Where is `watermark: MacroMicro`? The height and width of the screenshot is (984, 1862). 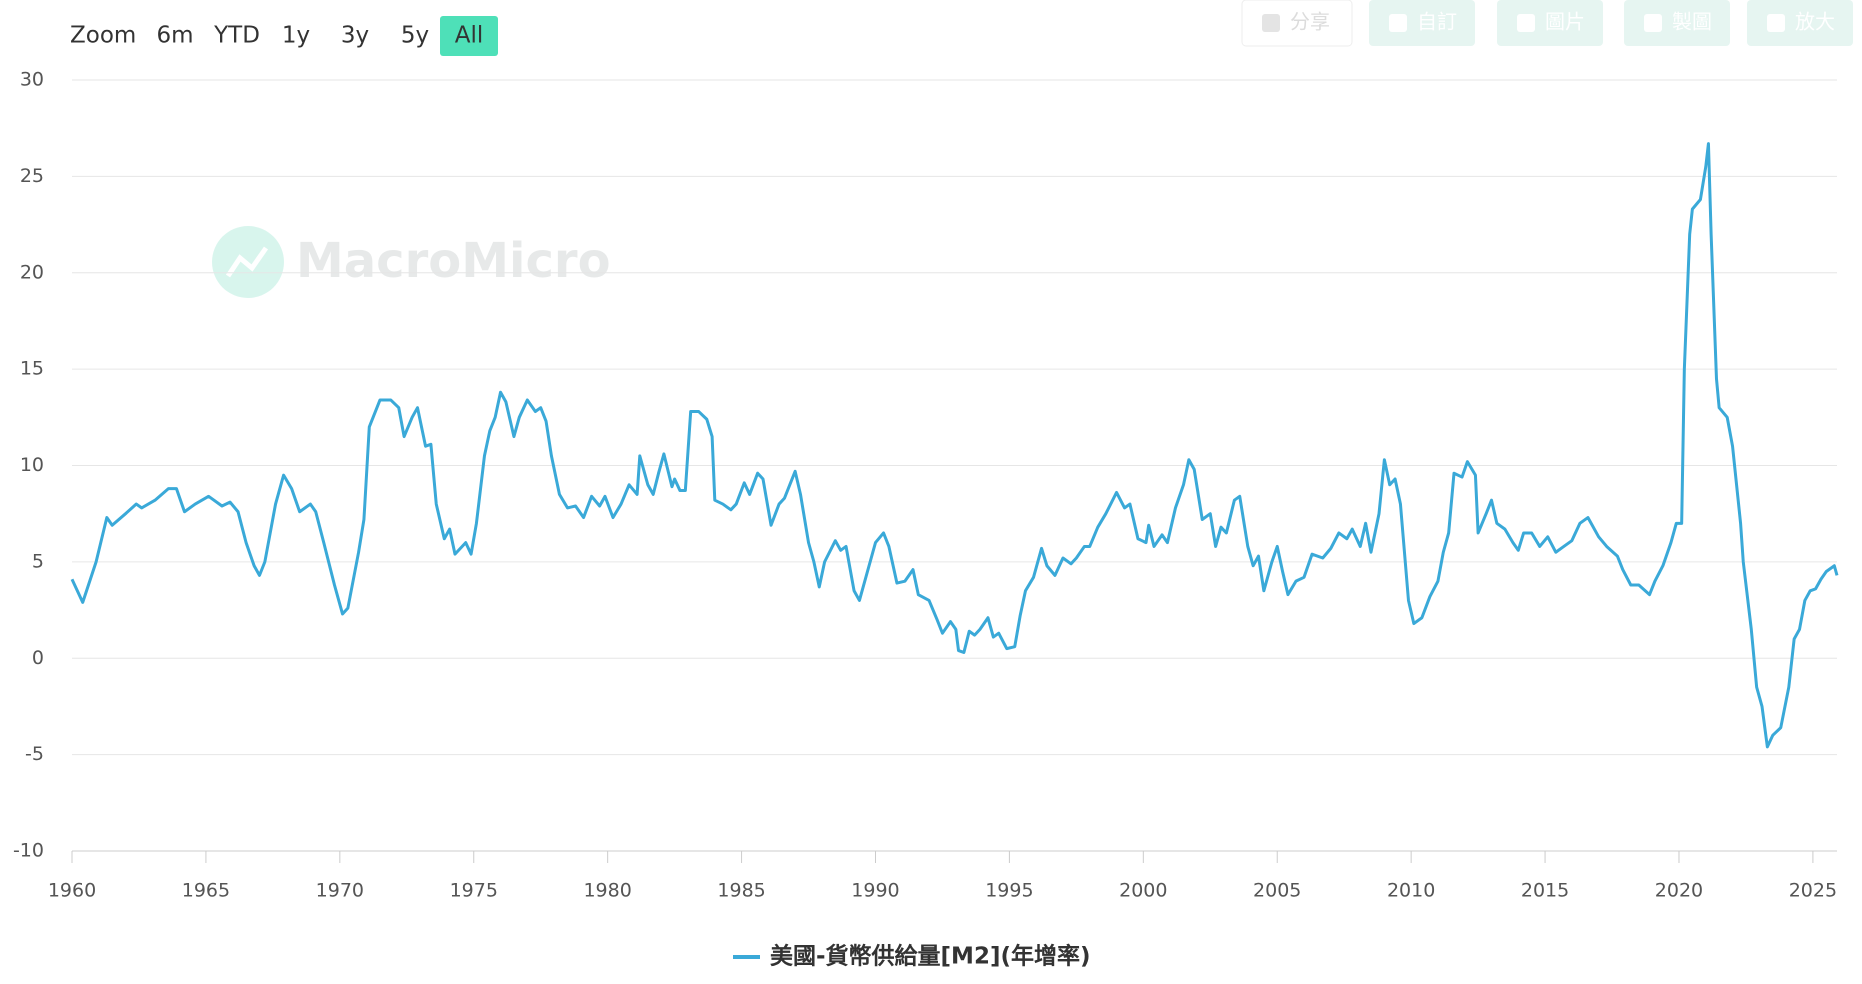 watermark: MacroMicro is located at coordinates (411, 262).